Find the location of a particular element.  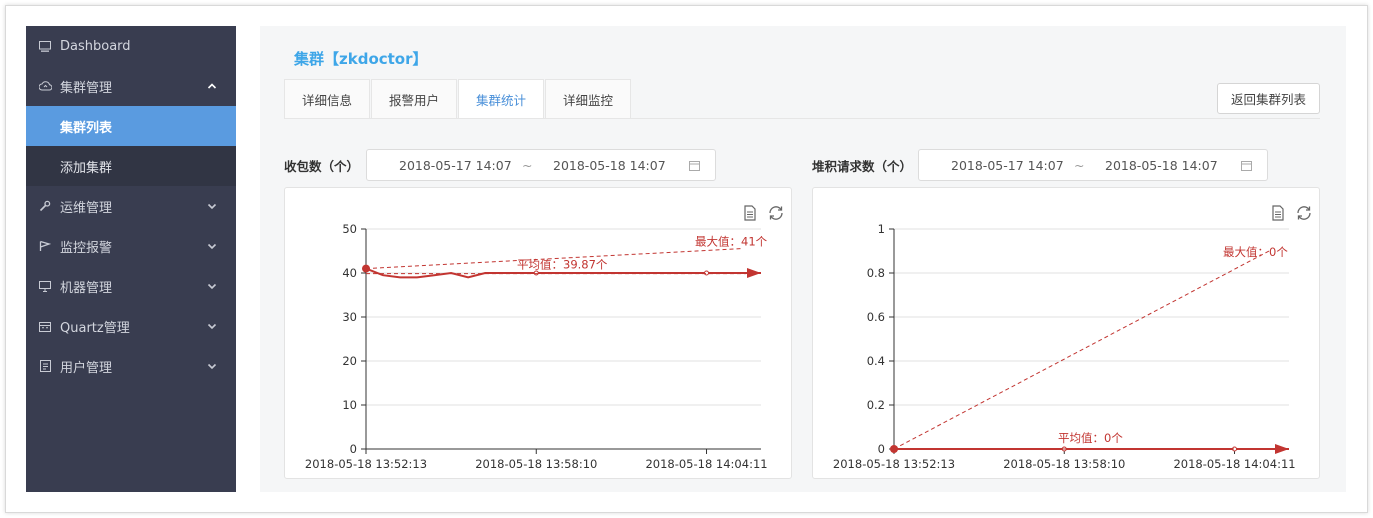

sidebar-item-machine-manage: 机器管理 is located at coordinates (131, 286).